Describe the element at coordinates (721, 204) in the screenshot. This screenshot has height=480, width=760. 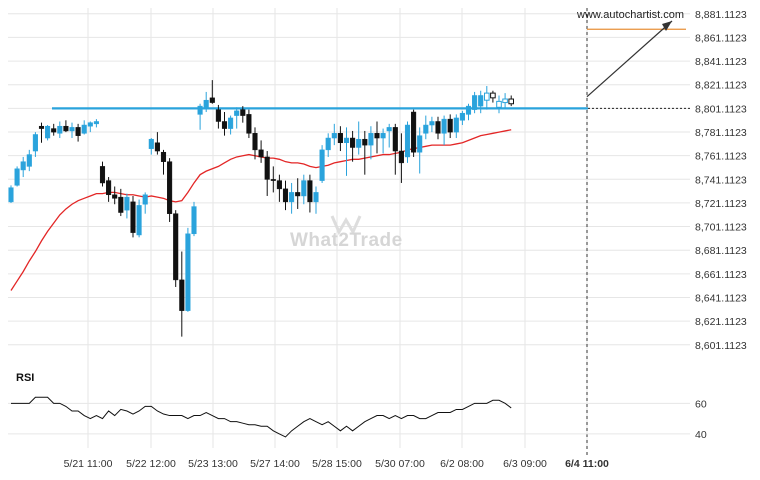
I see `y-tick-label: 8,721.1123` at that location.